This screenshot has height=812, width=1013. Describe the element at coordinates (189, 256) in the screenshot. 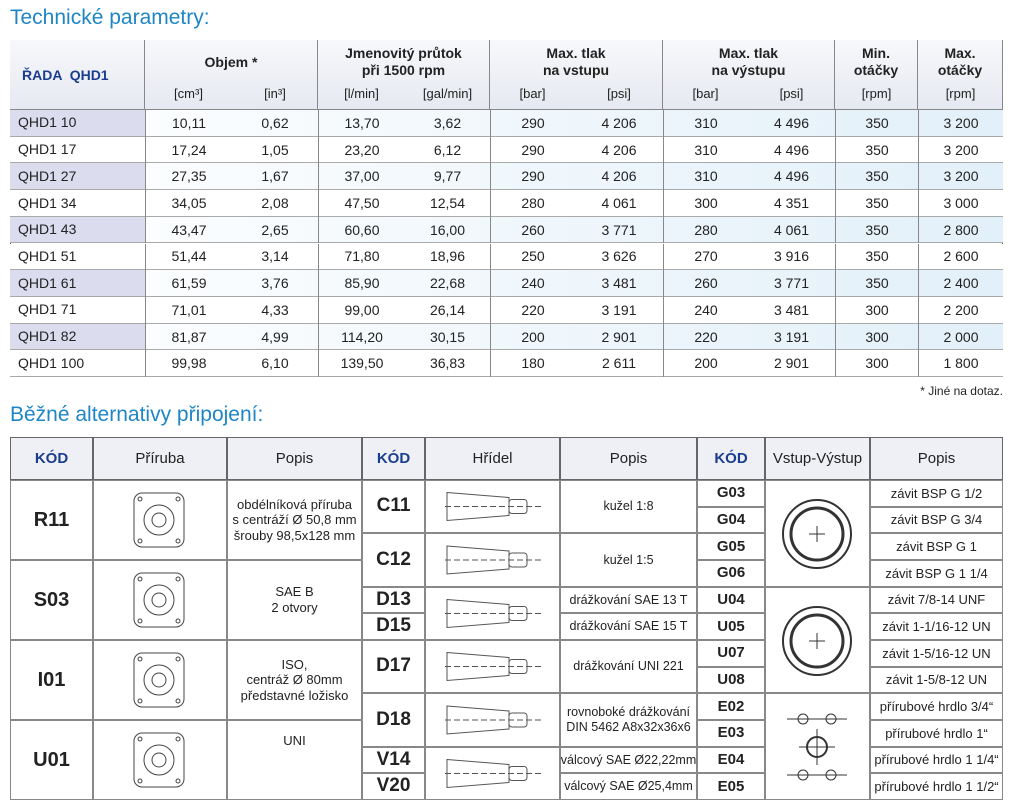

I see `text: 51,44` at that location.